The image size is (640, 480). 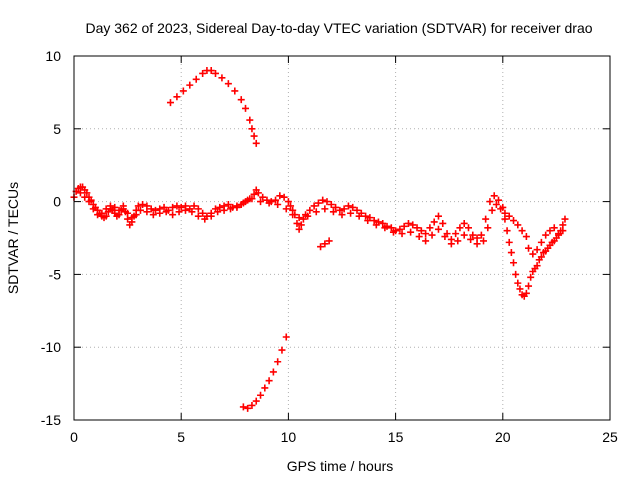 What do you see at coordinates (503, 437) in the screenshot?
I see `x-tick-label: 20` at bounding box center [503, 437].